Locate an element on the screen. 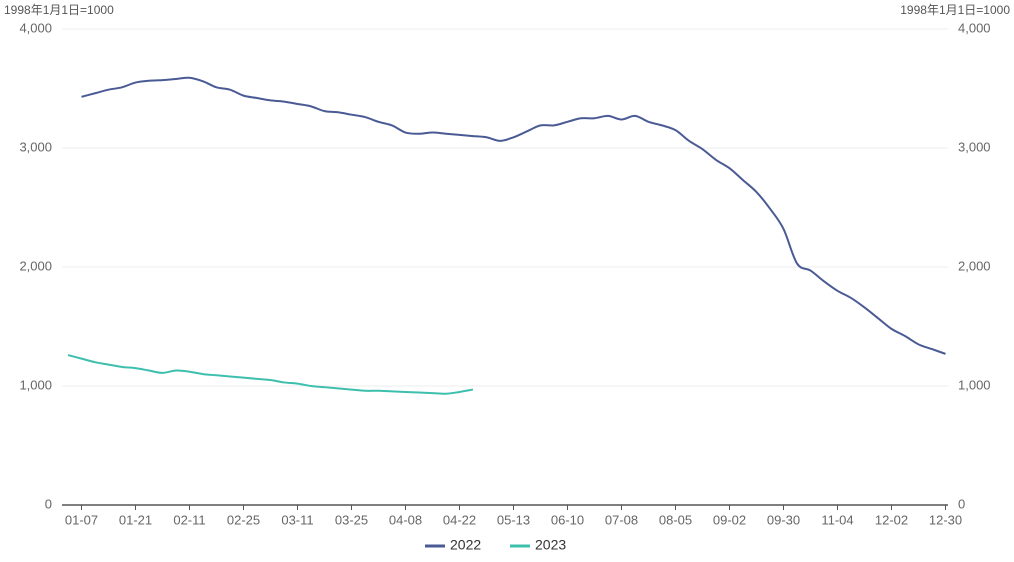 The width and height of the screenshot is (1014, 562). series-line is located at coordinates (270, 374).